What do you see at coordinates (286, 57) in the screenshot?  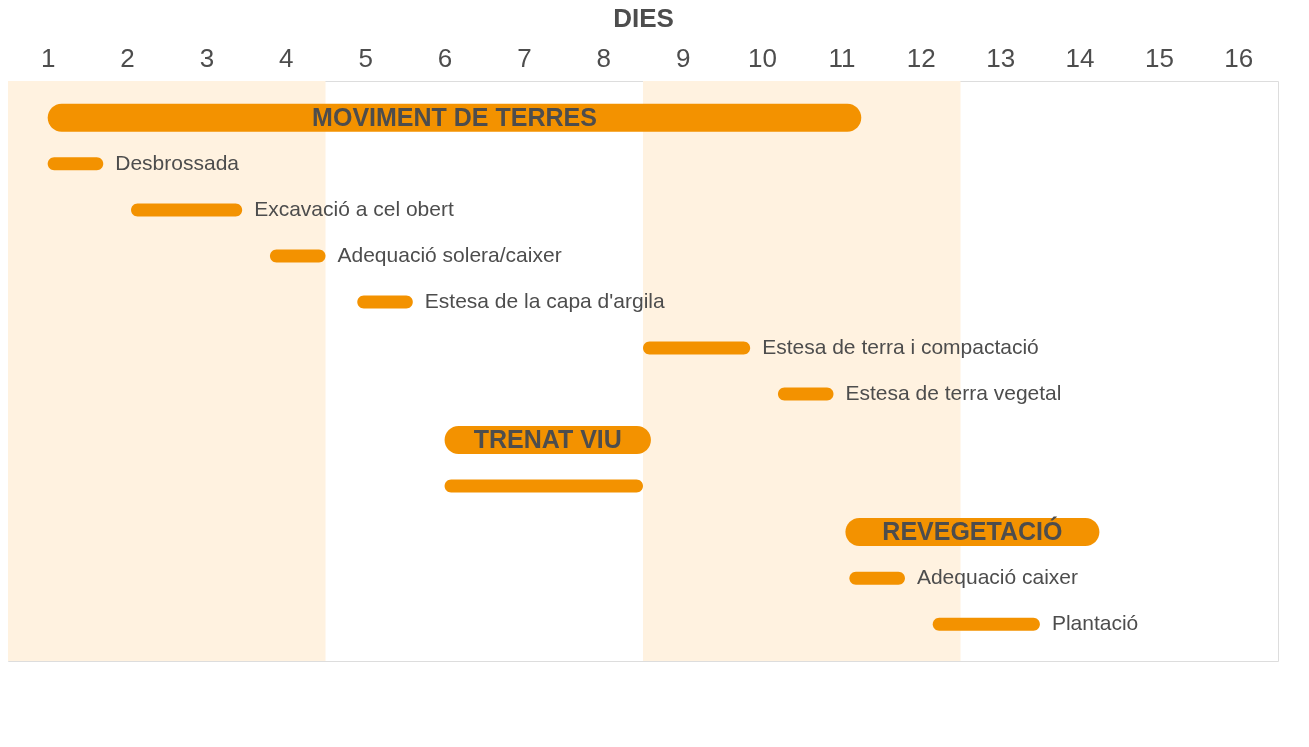 I see `x-tick-label: 4` at bounding box center [286, 57].